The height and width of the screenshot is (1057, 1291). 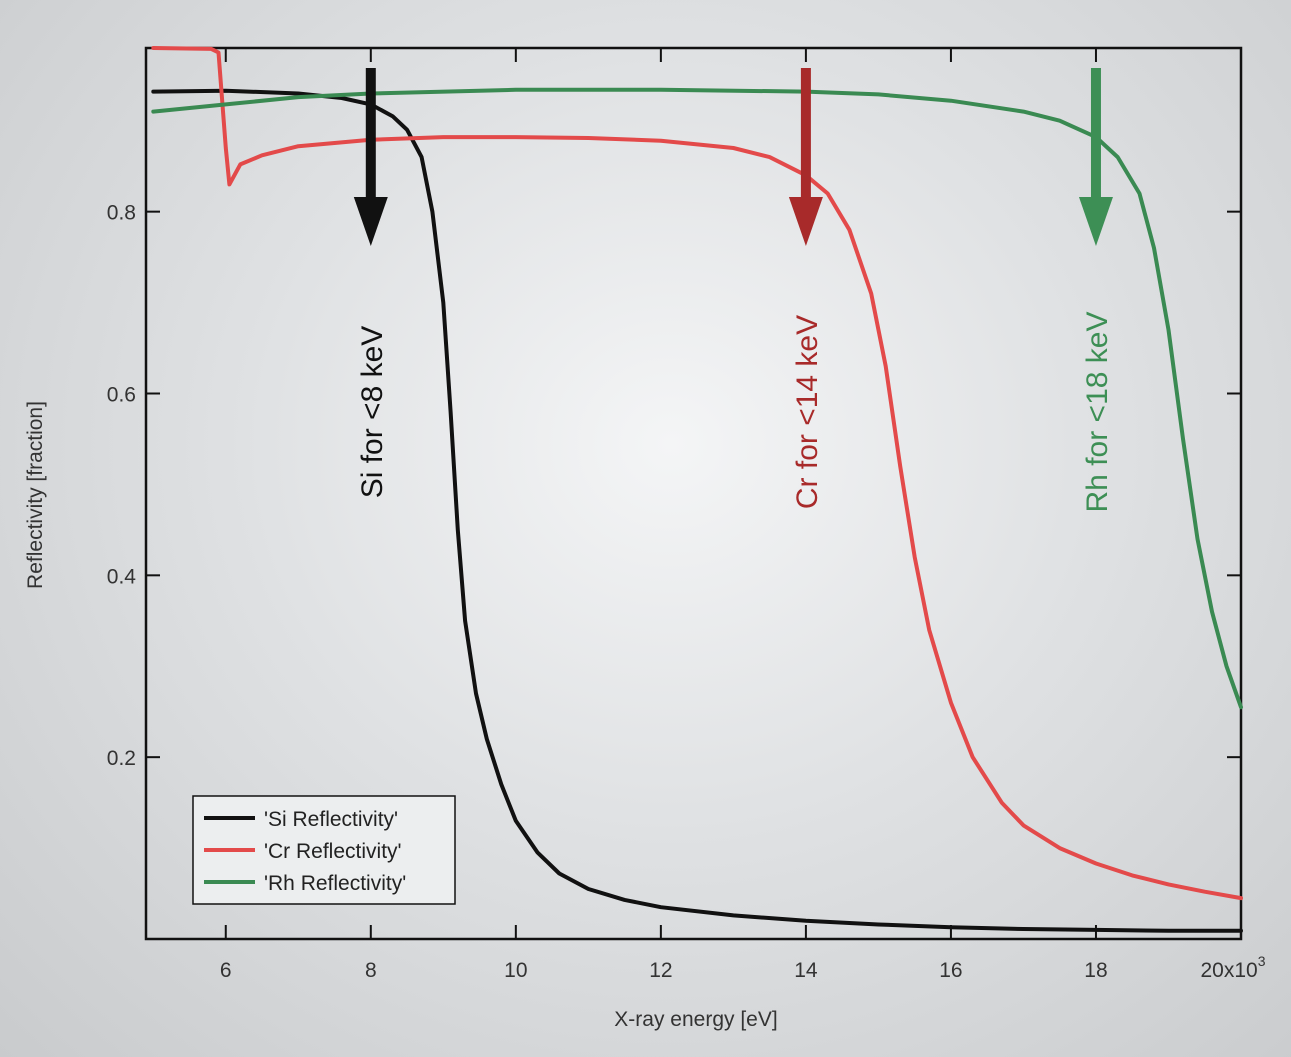 I want to click on legend-label-cr: 'Cr Reflectivity', so click(x=333, y=851).